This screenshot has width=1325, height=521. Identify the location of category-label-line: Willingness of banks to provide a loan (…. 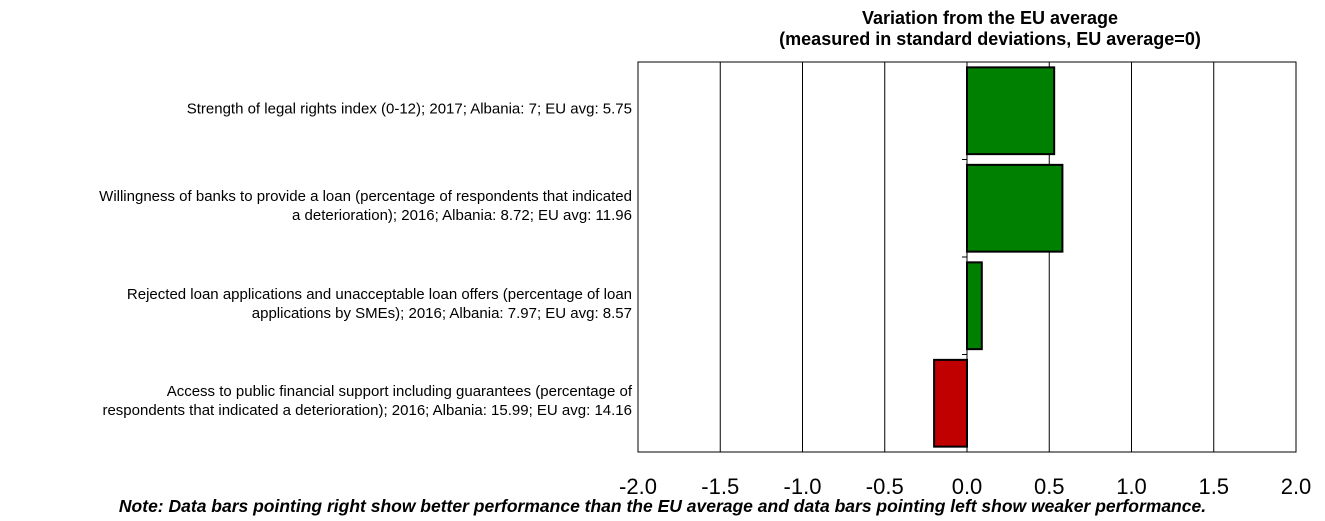
(365, 197).